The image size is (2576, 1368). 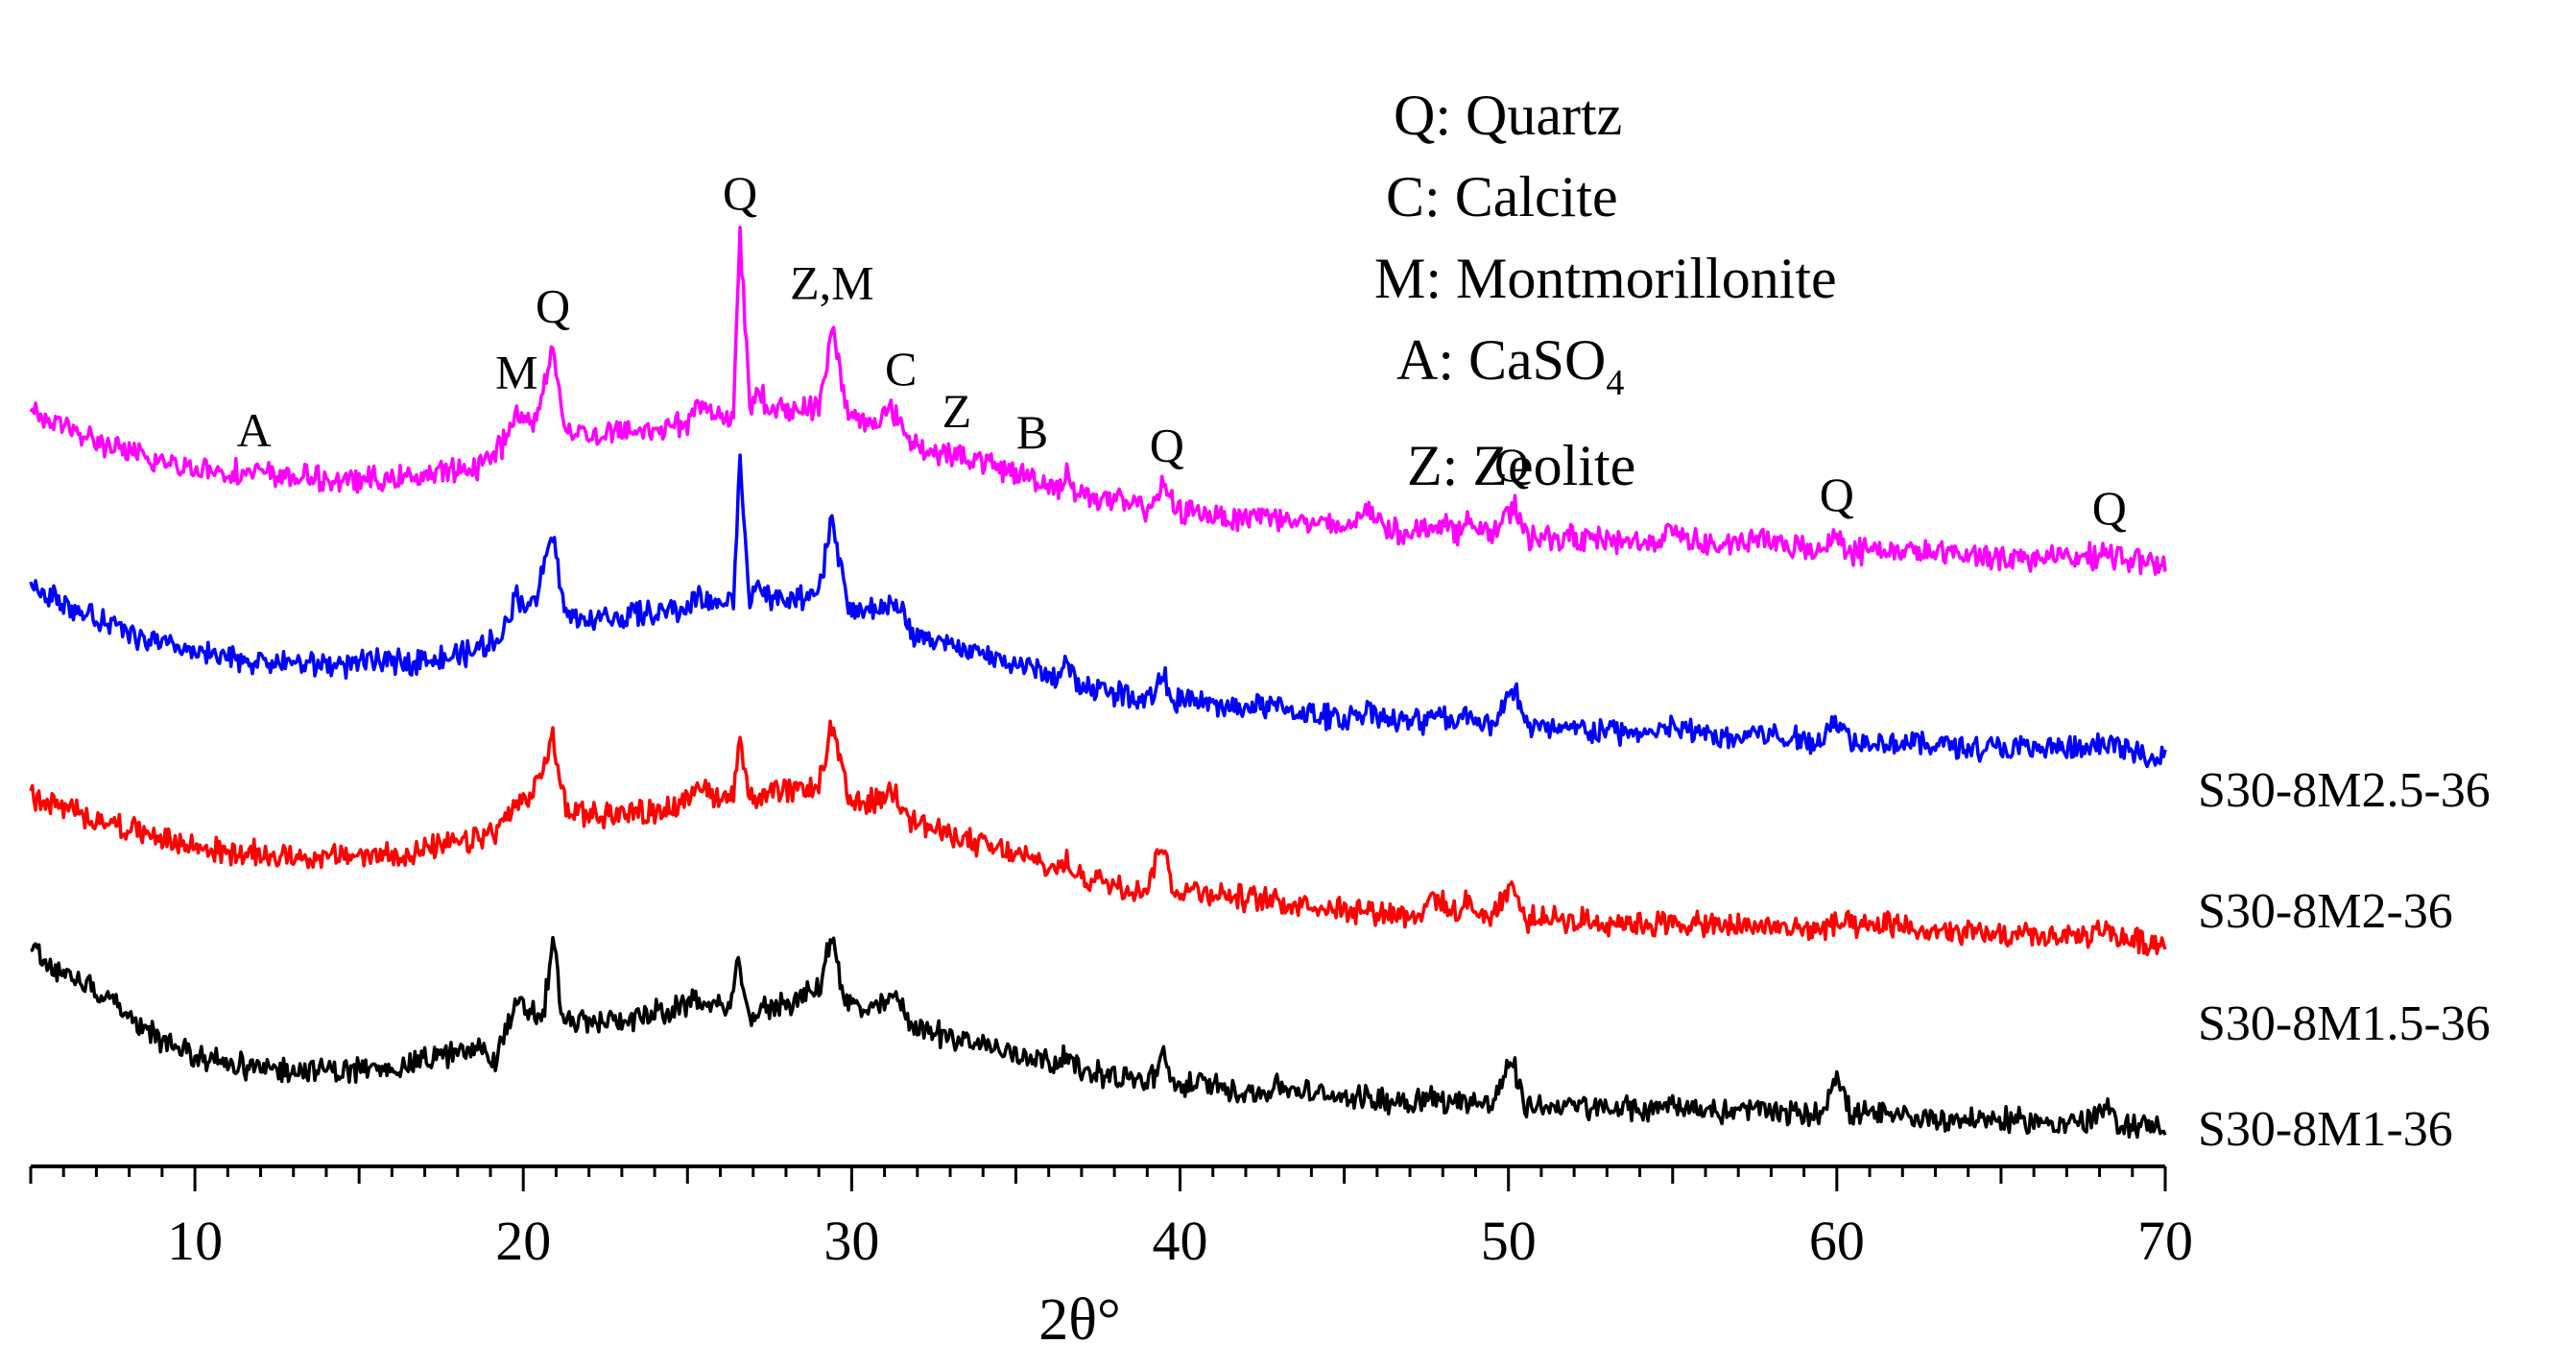 I want to click on series-label-s30-8m1-5-36: S30-8M1.5-36, so click(x=2344, y=1024).